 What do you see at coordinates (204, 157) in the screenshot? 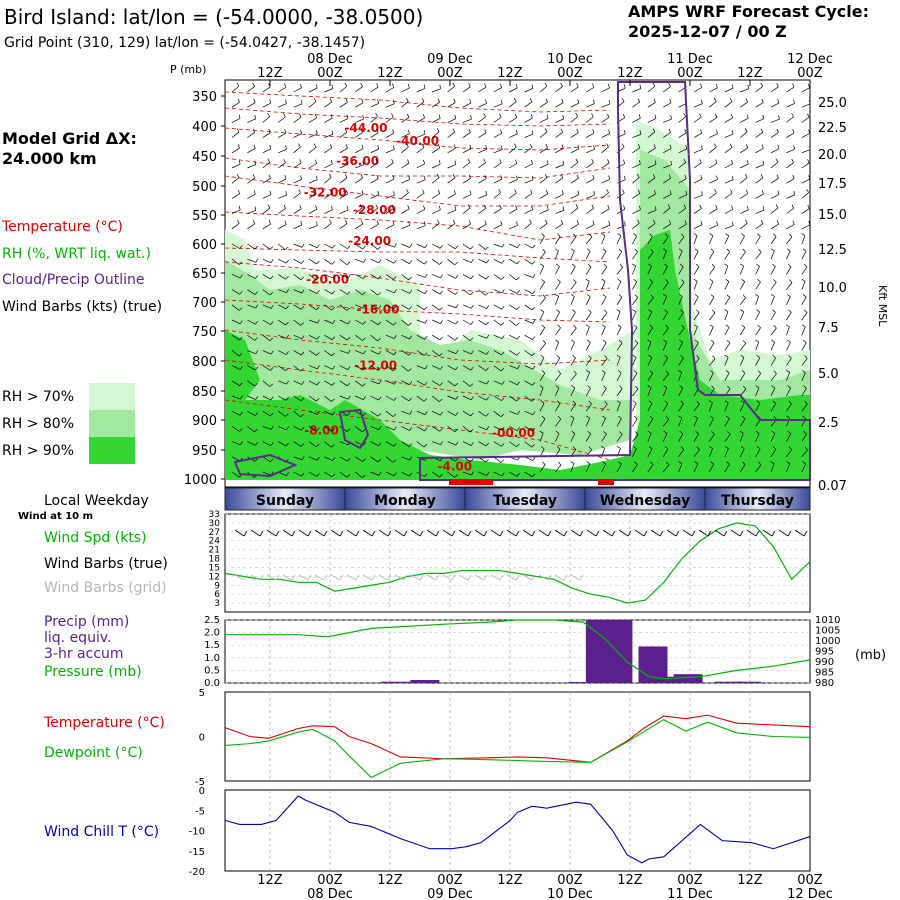
I see `pressure-tick-label: 450` at bounding box center [204, 157].